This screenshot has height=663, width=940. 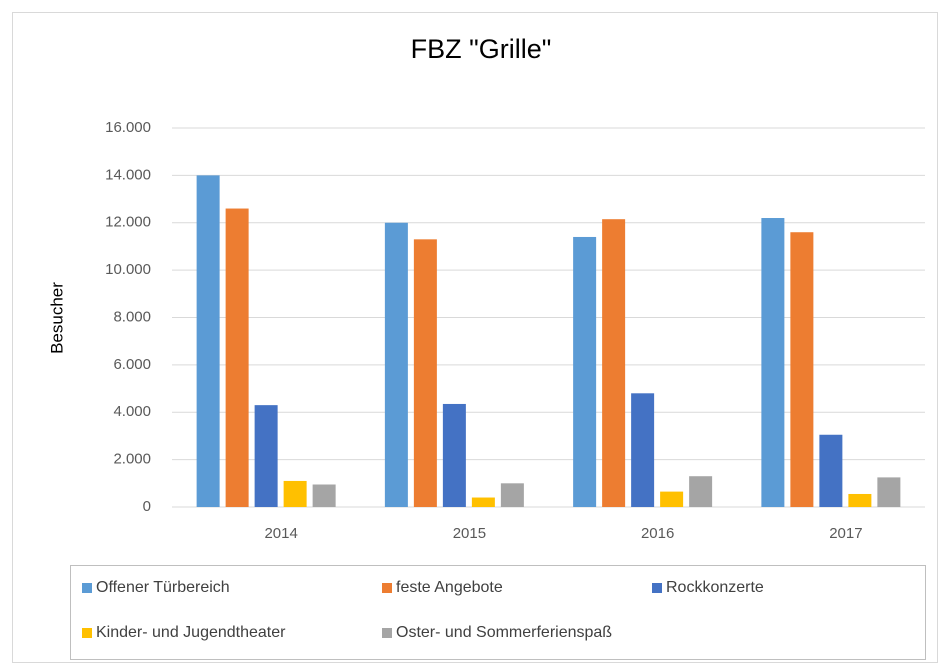 What do you see at coordinates (845, 533) in the screenshot?
I see `x-tick-label: 2017` at bounding box center [845, 533].